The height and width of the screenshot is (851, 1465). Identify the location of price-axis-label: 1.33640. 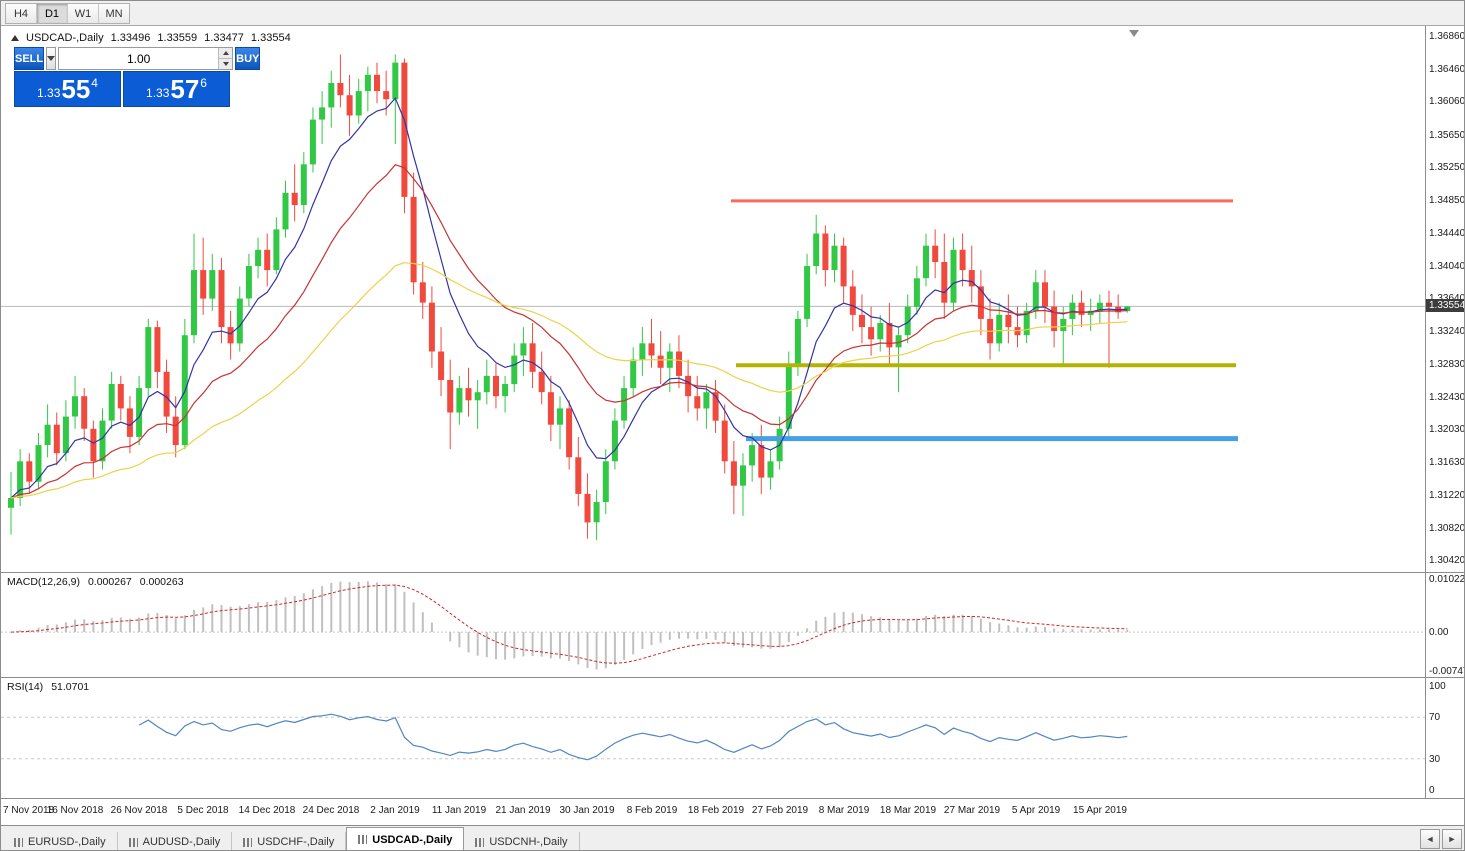
(1446, 298).